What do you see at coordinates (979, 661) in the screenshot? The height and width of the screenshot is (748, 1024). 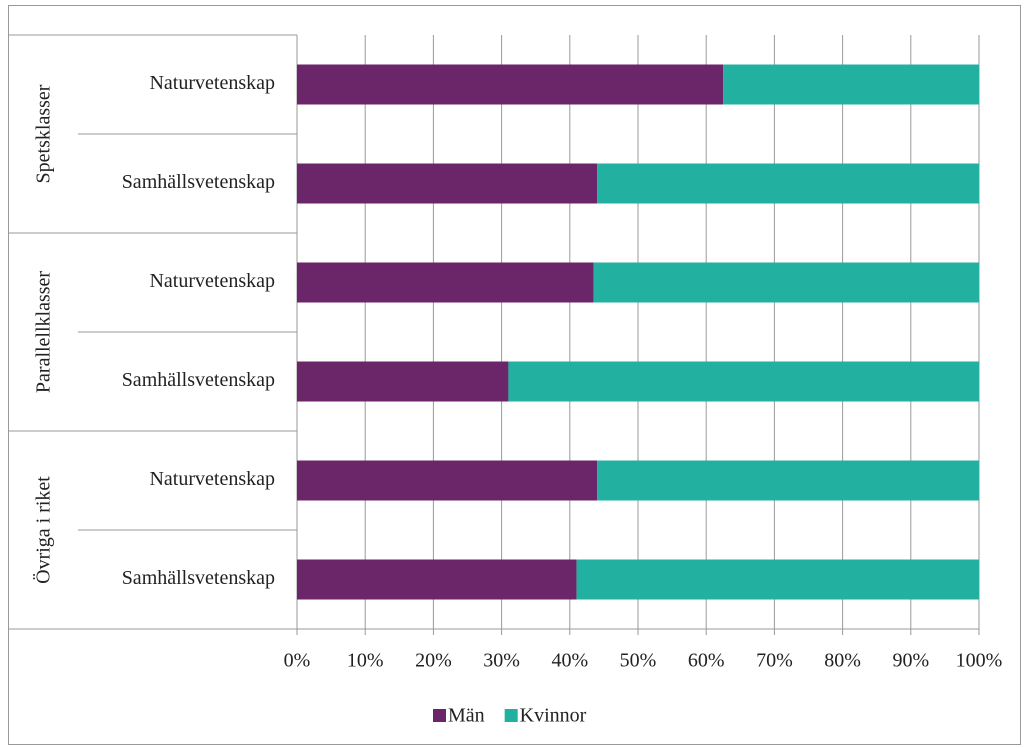 I see `x-tick-label: 100%` at bounding box center [979, 661].